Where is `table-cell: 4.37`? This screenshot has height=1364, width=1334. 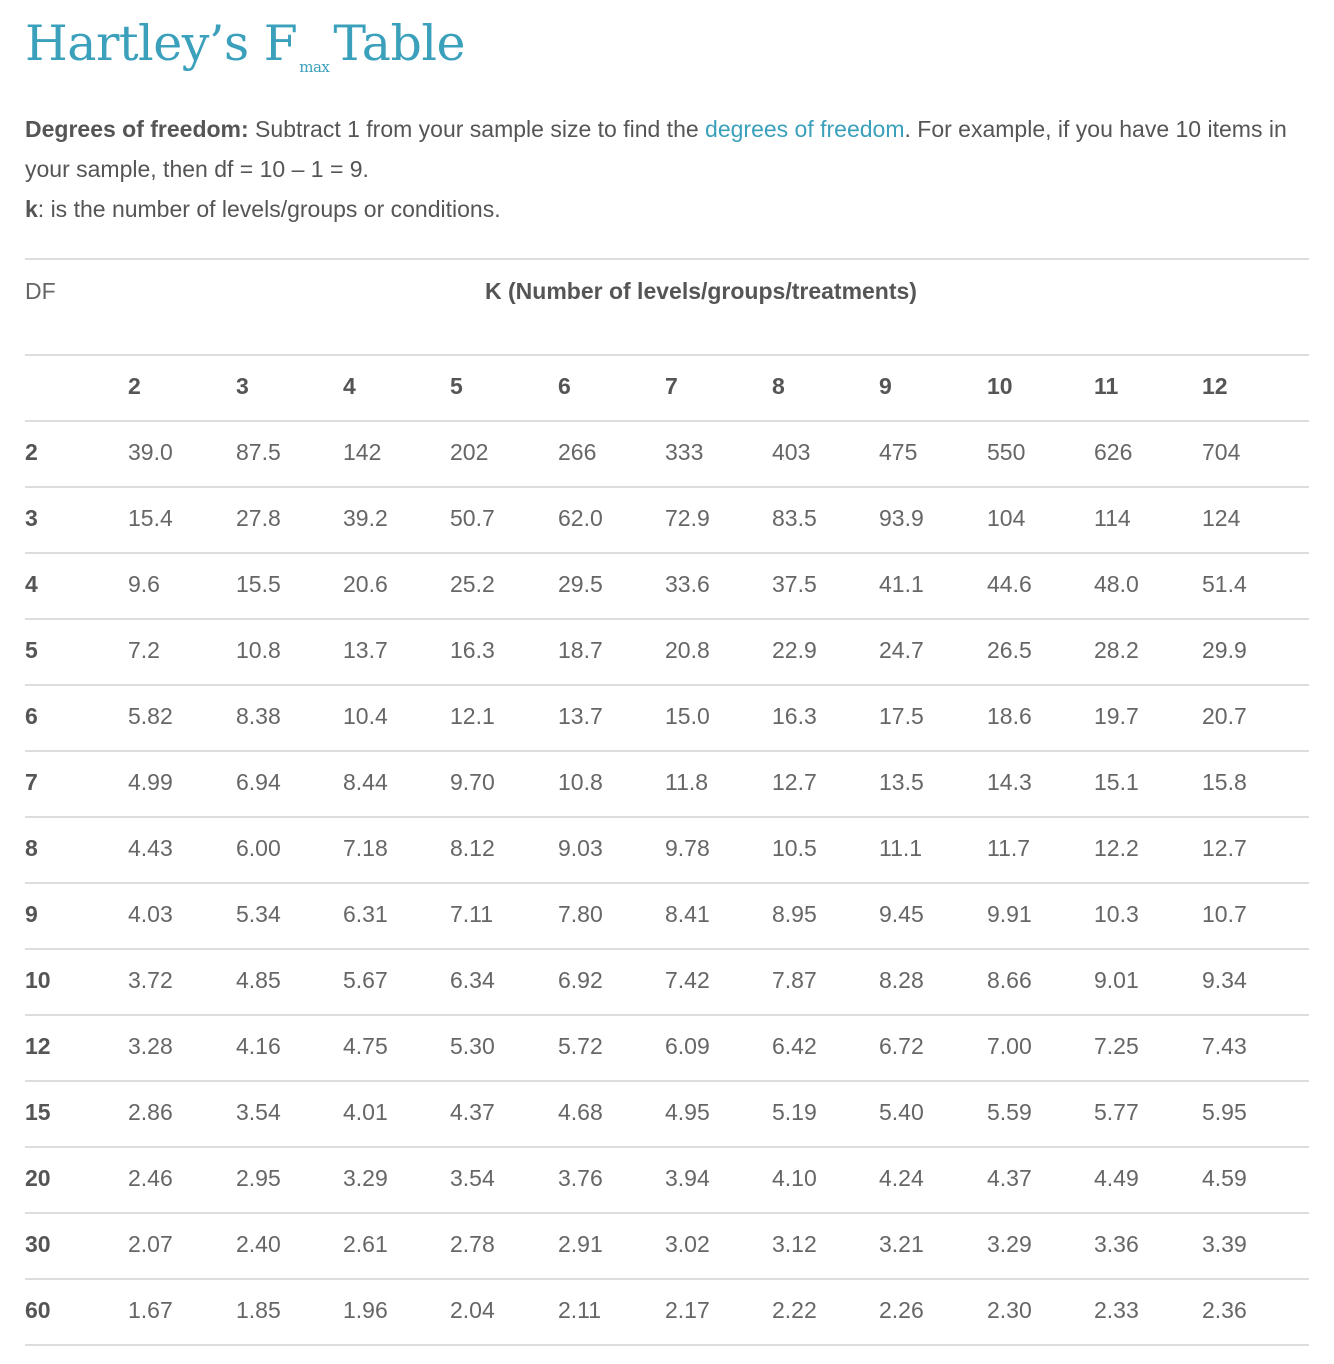 table-cell: 4.37 is located at coordinates (1009, 1178).